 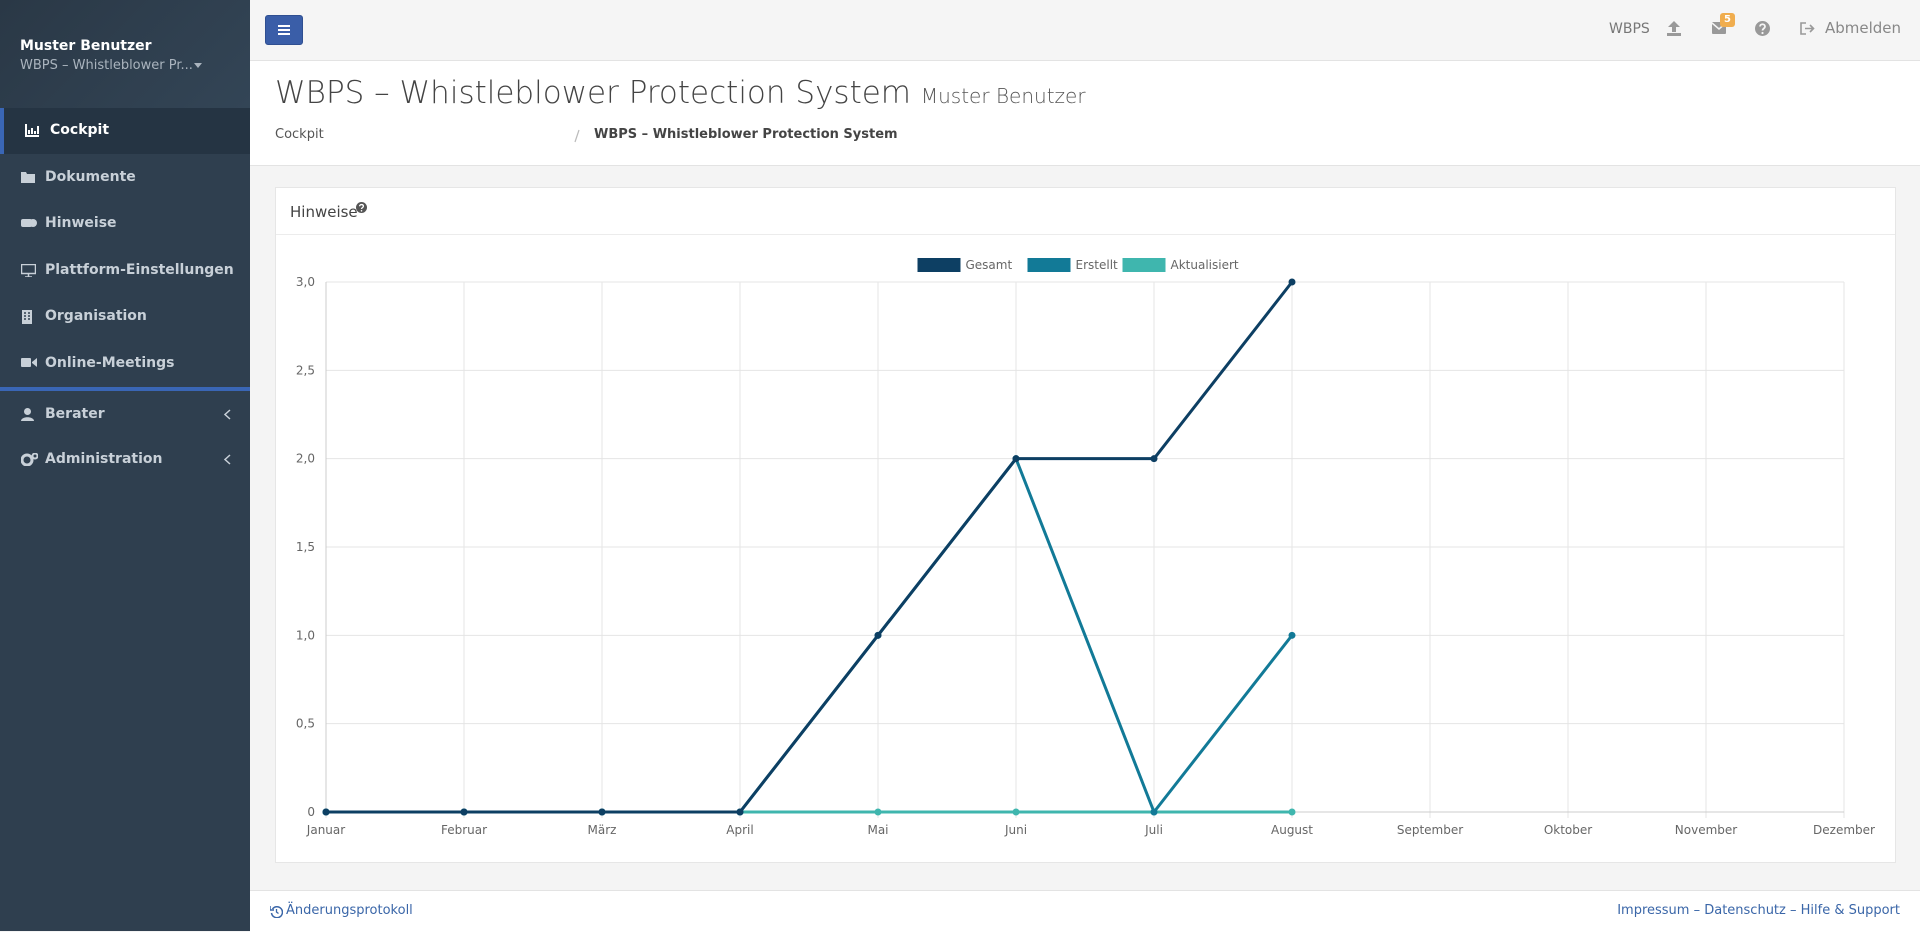 I want to click on menu-item: Online-Meetings, so click(x=125, y=364).